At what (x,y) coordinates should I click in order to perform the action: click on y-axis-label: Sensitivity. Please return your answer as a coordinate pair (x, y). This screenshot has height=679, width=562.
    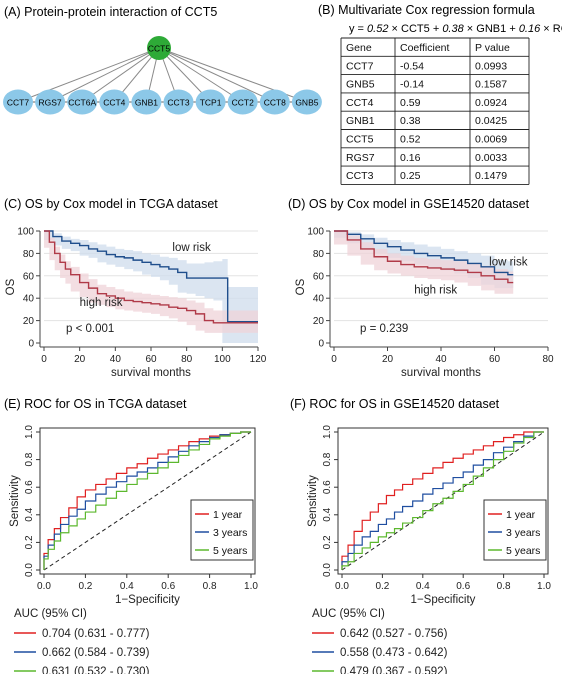
    Looking at the image, I should click on (313, 501).